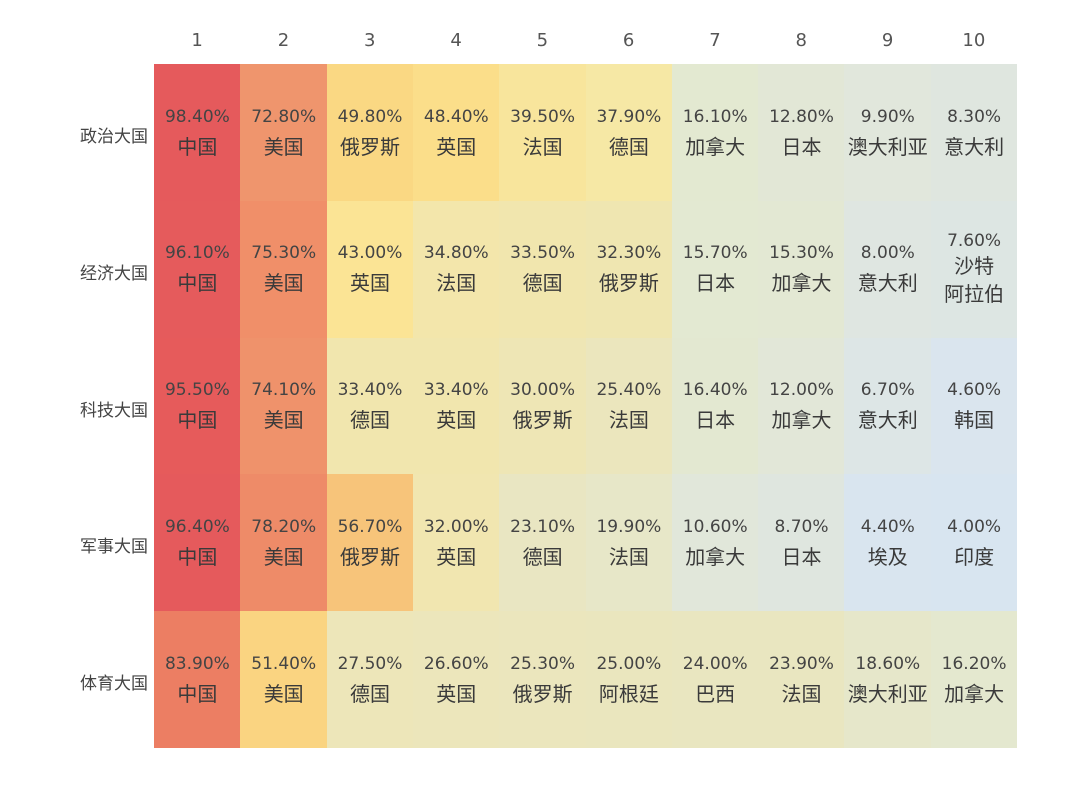 This screenshot has width=1080, height=802. Describe the element at coordinates (456, 253) in the screenshot. I see `cell-percentage: 34.80%` at that location.